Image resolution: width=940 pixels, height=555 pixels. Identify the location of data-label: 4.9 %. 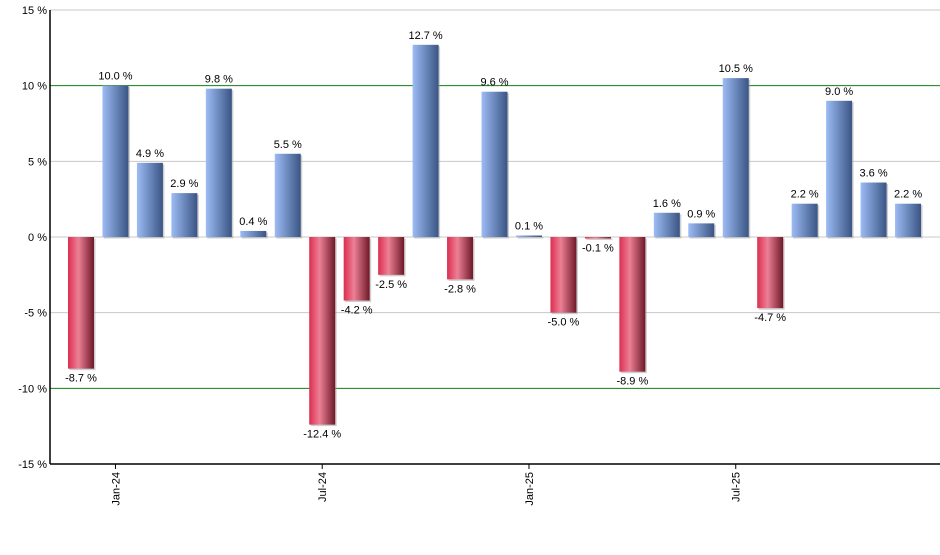
(150, 154).